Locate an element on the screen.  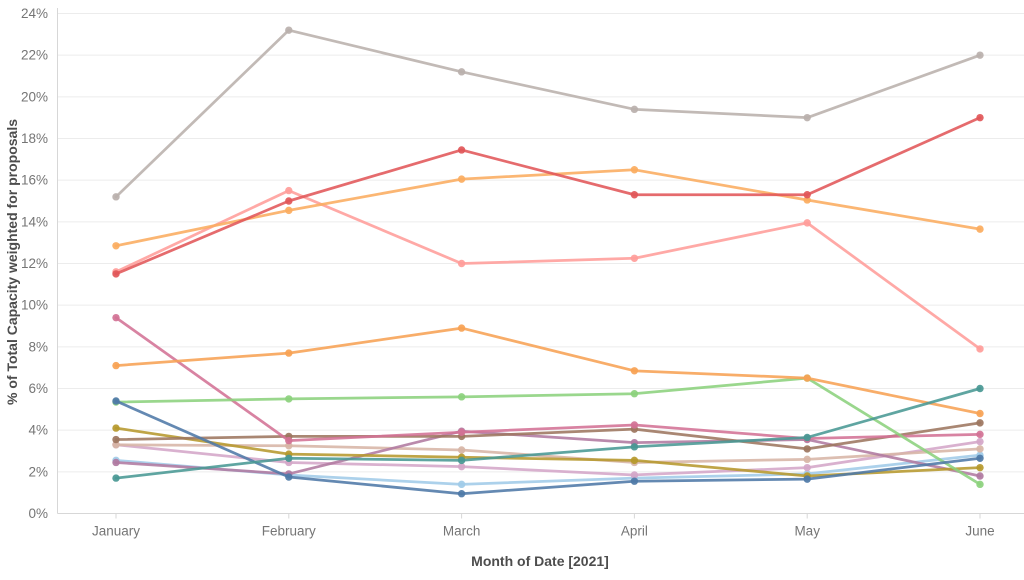
y-tick-label: 0% is located at coordinates (38, 513).